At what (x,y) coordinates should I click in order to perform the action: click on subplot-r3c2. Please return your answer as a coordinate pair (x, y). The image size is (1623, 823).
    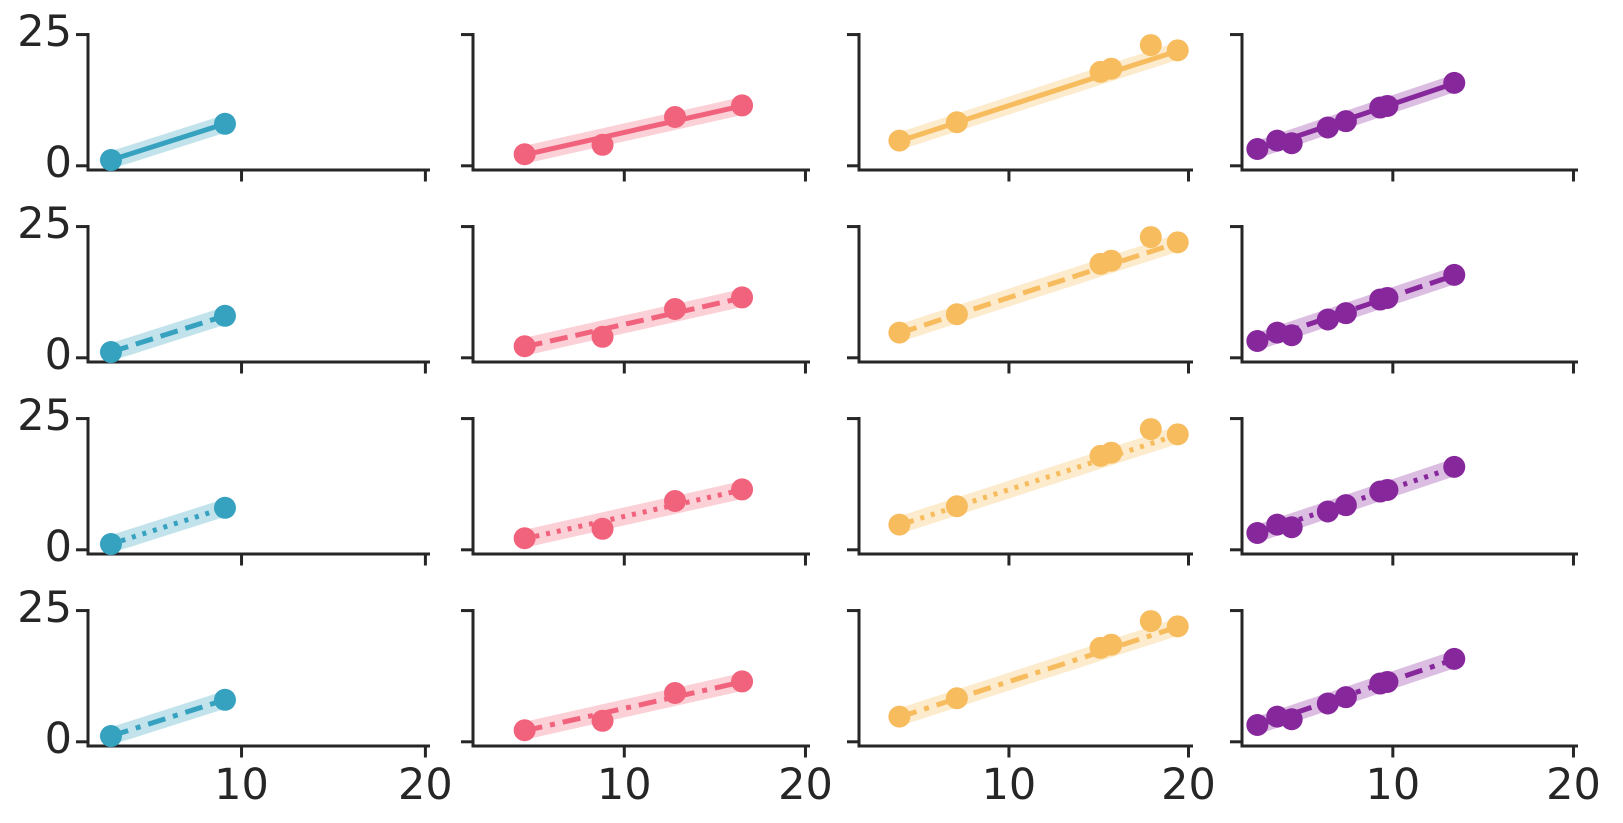
    Looking at the image, I should click on (635, 491).